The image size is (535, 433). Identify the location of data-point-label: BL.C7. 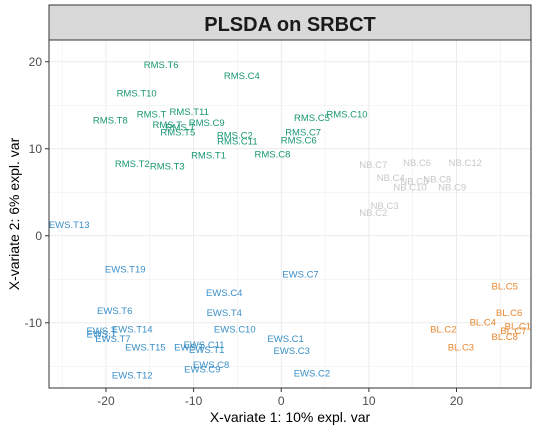
(513, 331).